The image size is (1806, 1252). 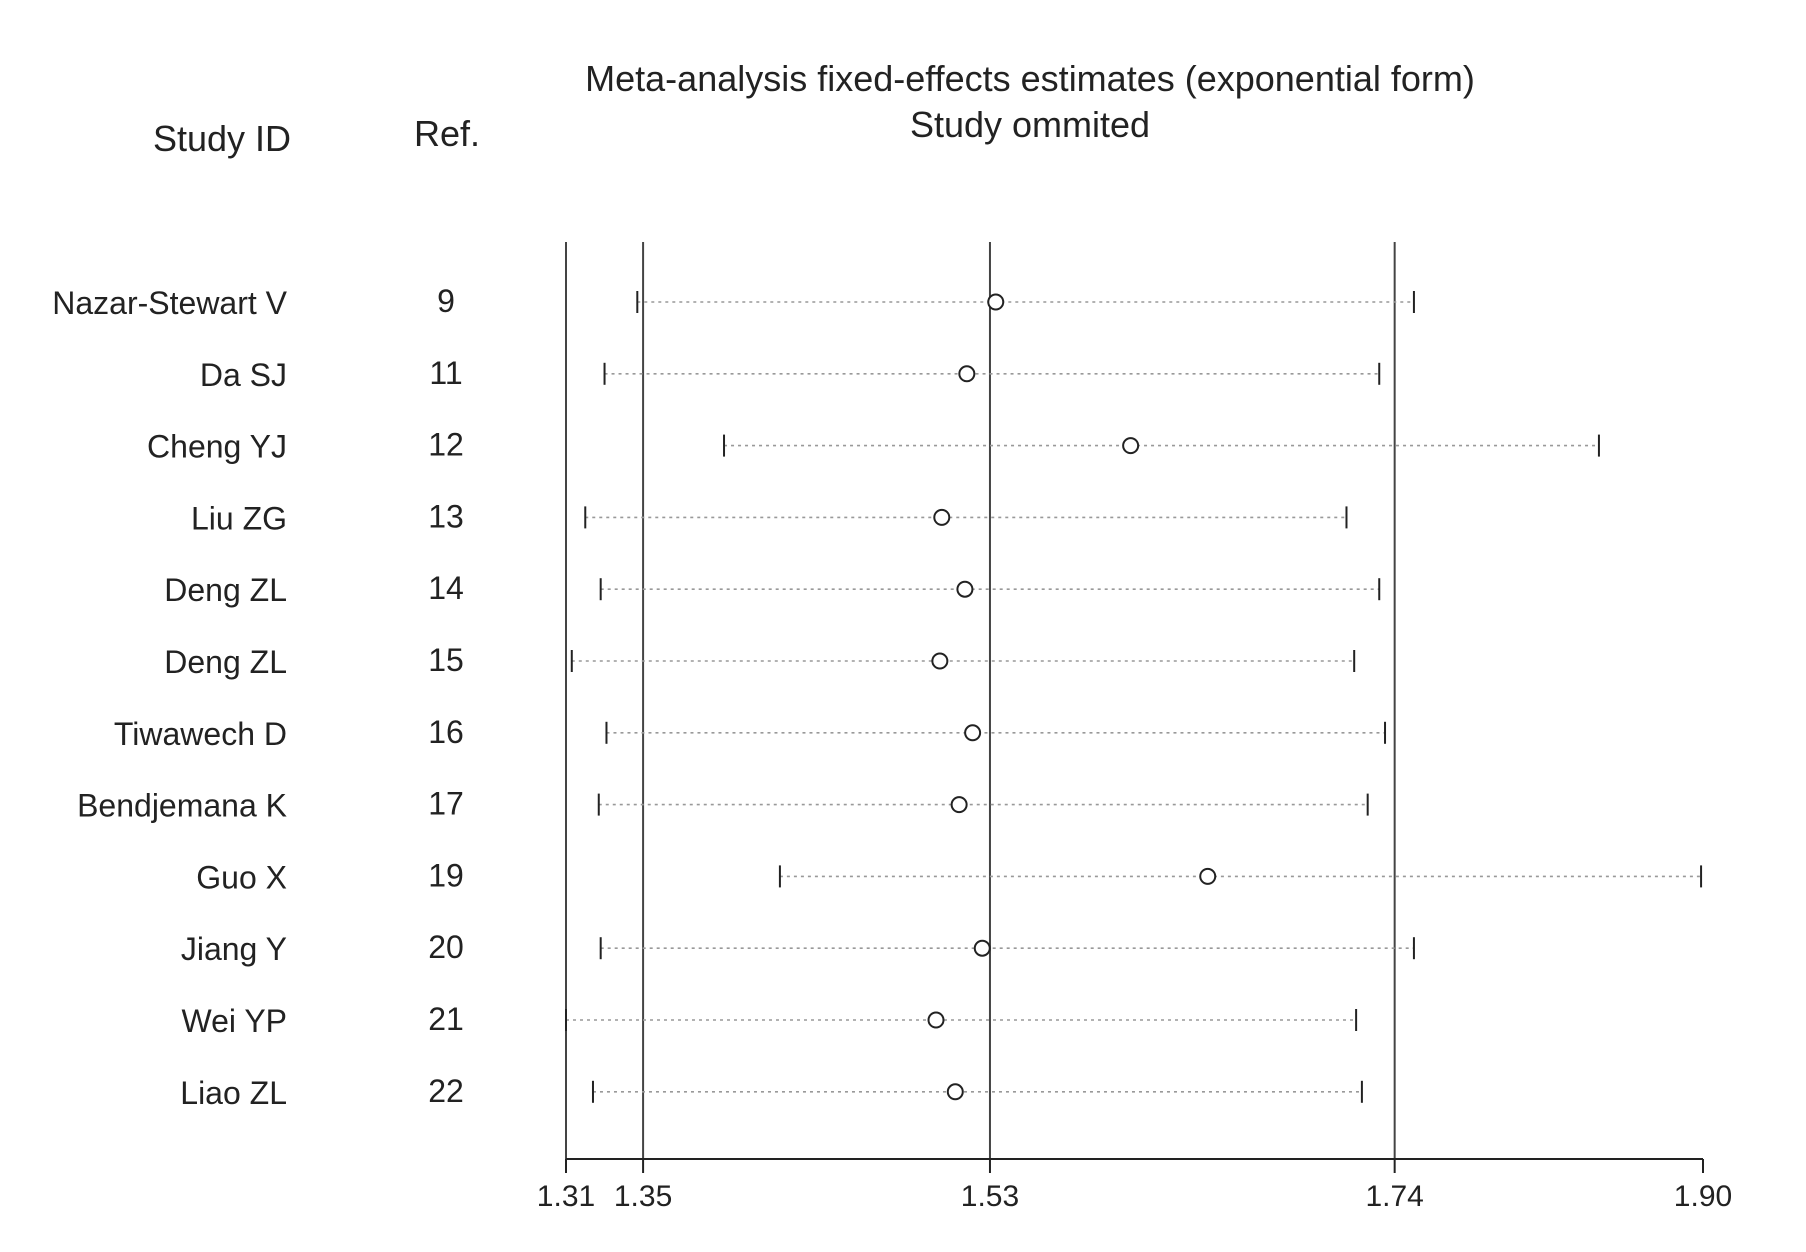 I want to click on x-tick-label-0: 1.31, so click(x=566, y=1196).